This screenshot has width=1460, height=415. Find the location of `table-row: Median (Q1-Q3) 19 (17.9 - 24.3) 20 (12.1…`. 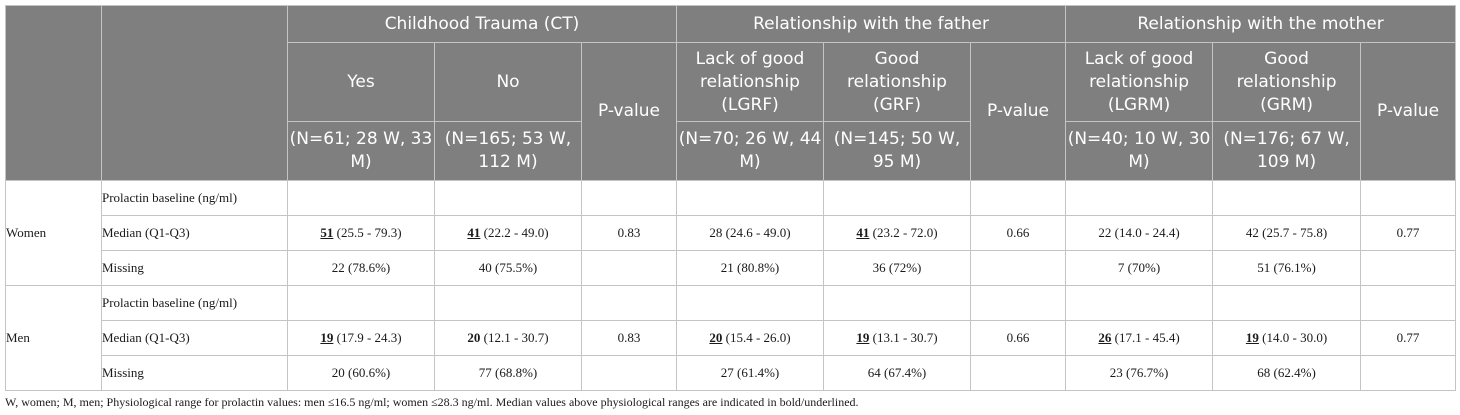

table-row: Median (Q1-Q3) 19 (17.9 - 24.3) 20 (12.1… is located at coordinates (731, 338).